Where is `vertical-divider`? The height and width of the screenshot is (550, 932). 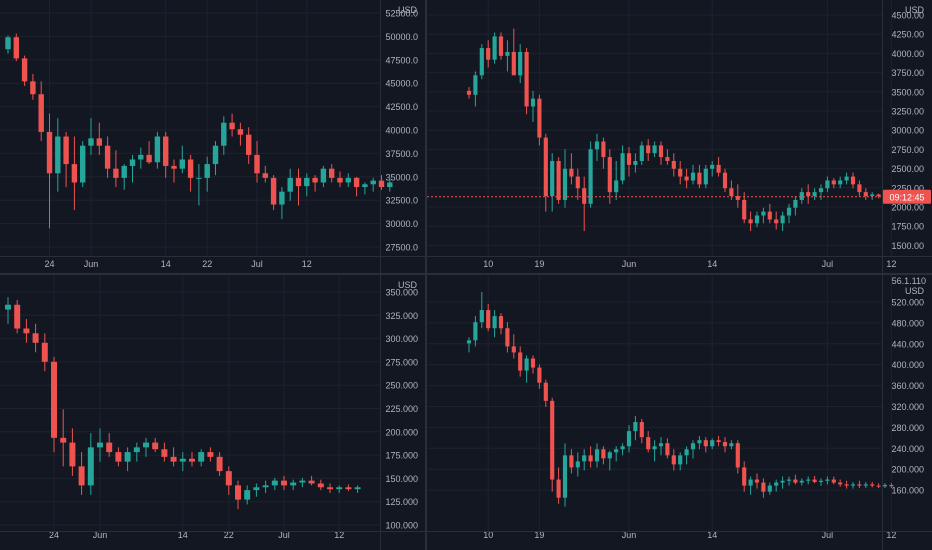 vertical-divider is located at coordinates (426, 275).